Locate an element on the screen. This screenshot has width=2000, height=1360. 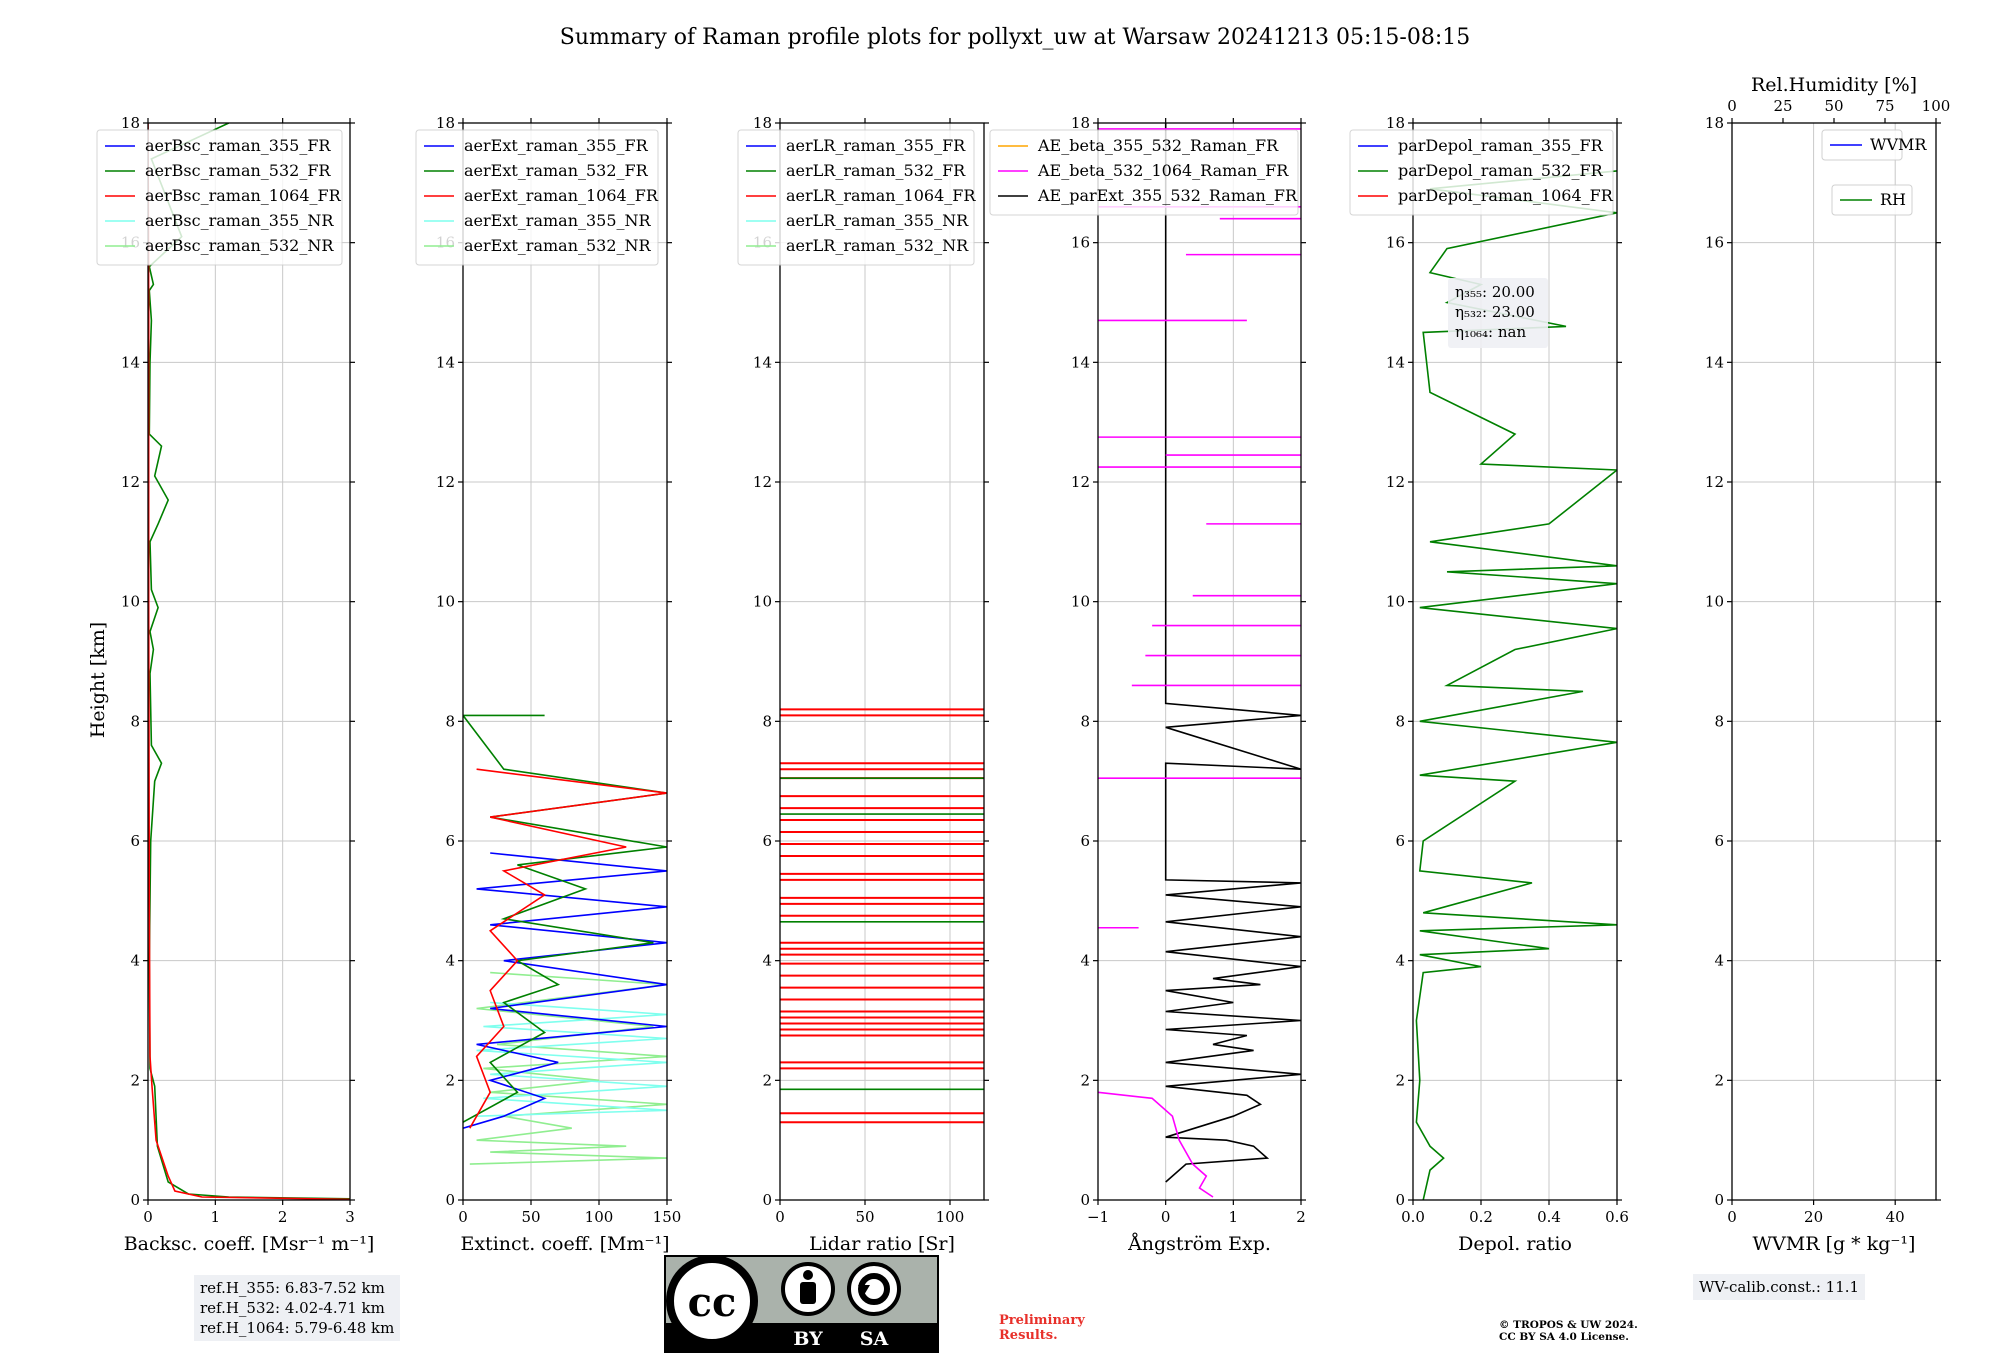
legend-entry: aerLR_raman_355_FR is located at coordinates (876, 145).